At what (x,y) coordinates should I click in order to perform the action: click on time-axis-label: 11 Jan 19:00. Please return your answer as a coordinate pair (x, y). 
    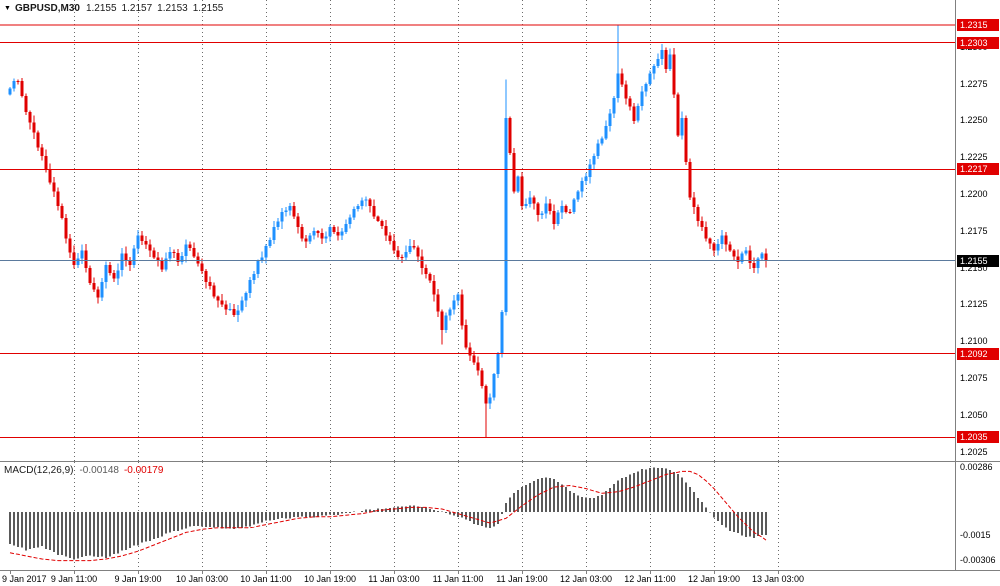
    Looking at the image, I should click on (522, 579).